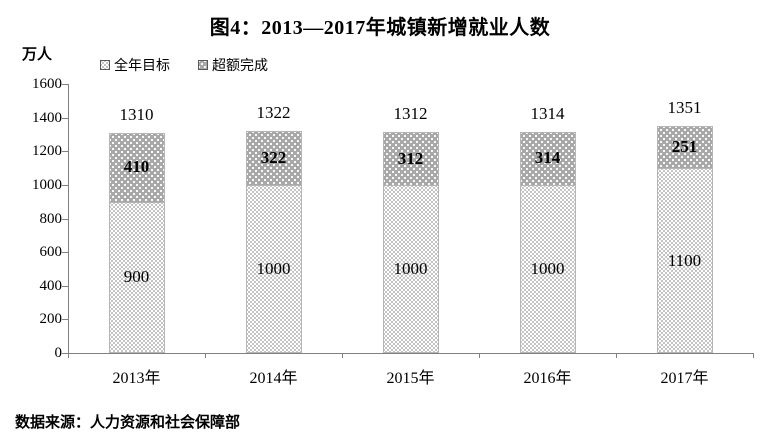 The height and width of the screenshot is (448, 760). I want to click on y-axis-unit-label: 万人, so click(37, 54).